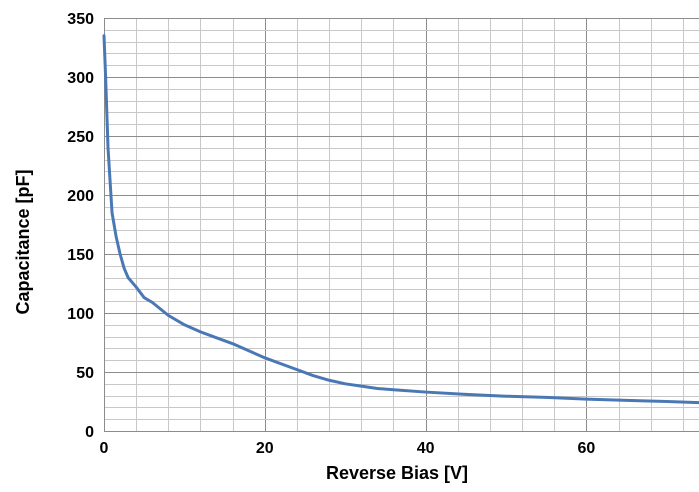 The image size is (699, 492). I want to click on y-tick-label: 300, so click(80, 78).